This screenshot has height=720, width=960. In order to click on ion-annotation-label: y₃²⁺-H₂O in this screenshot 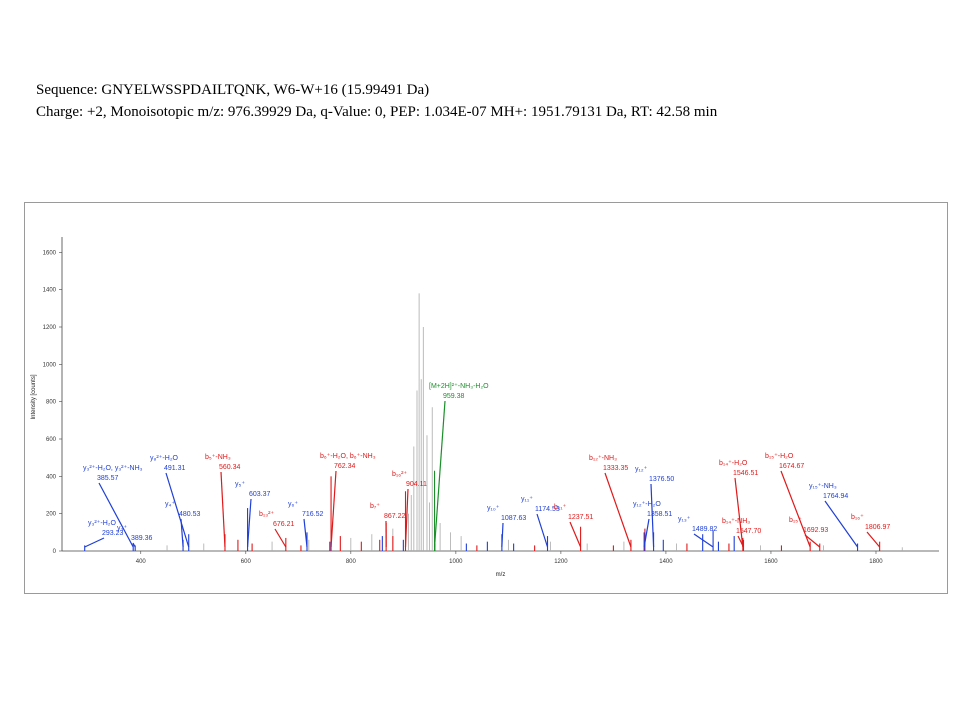, I will do `click(102, 523)`.